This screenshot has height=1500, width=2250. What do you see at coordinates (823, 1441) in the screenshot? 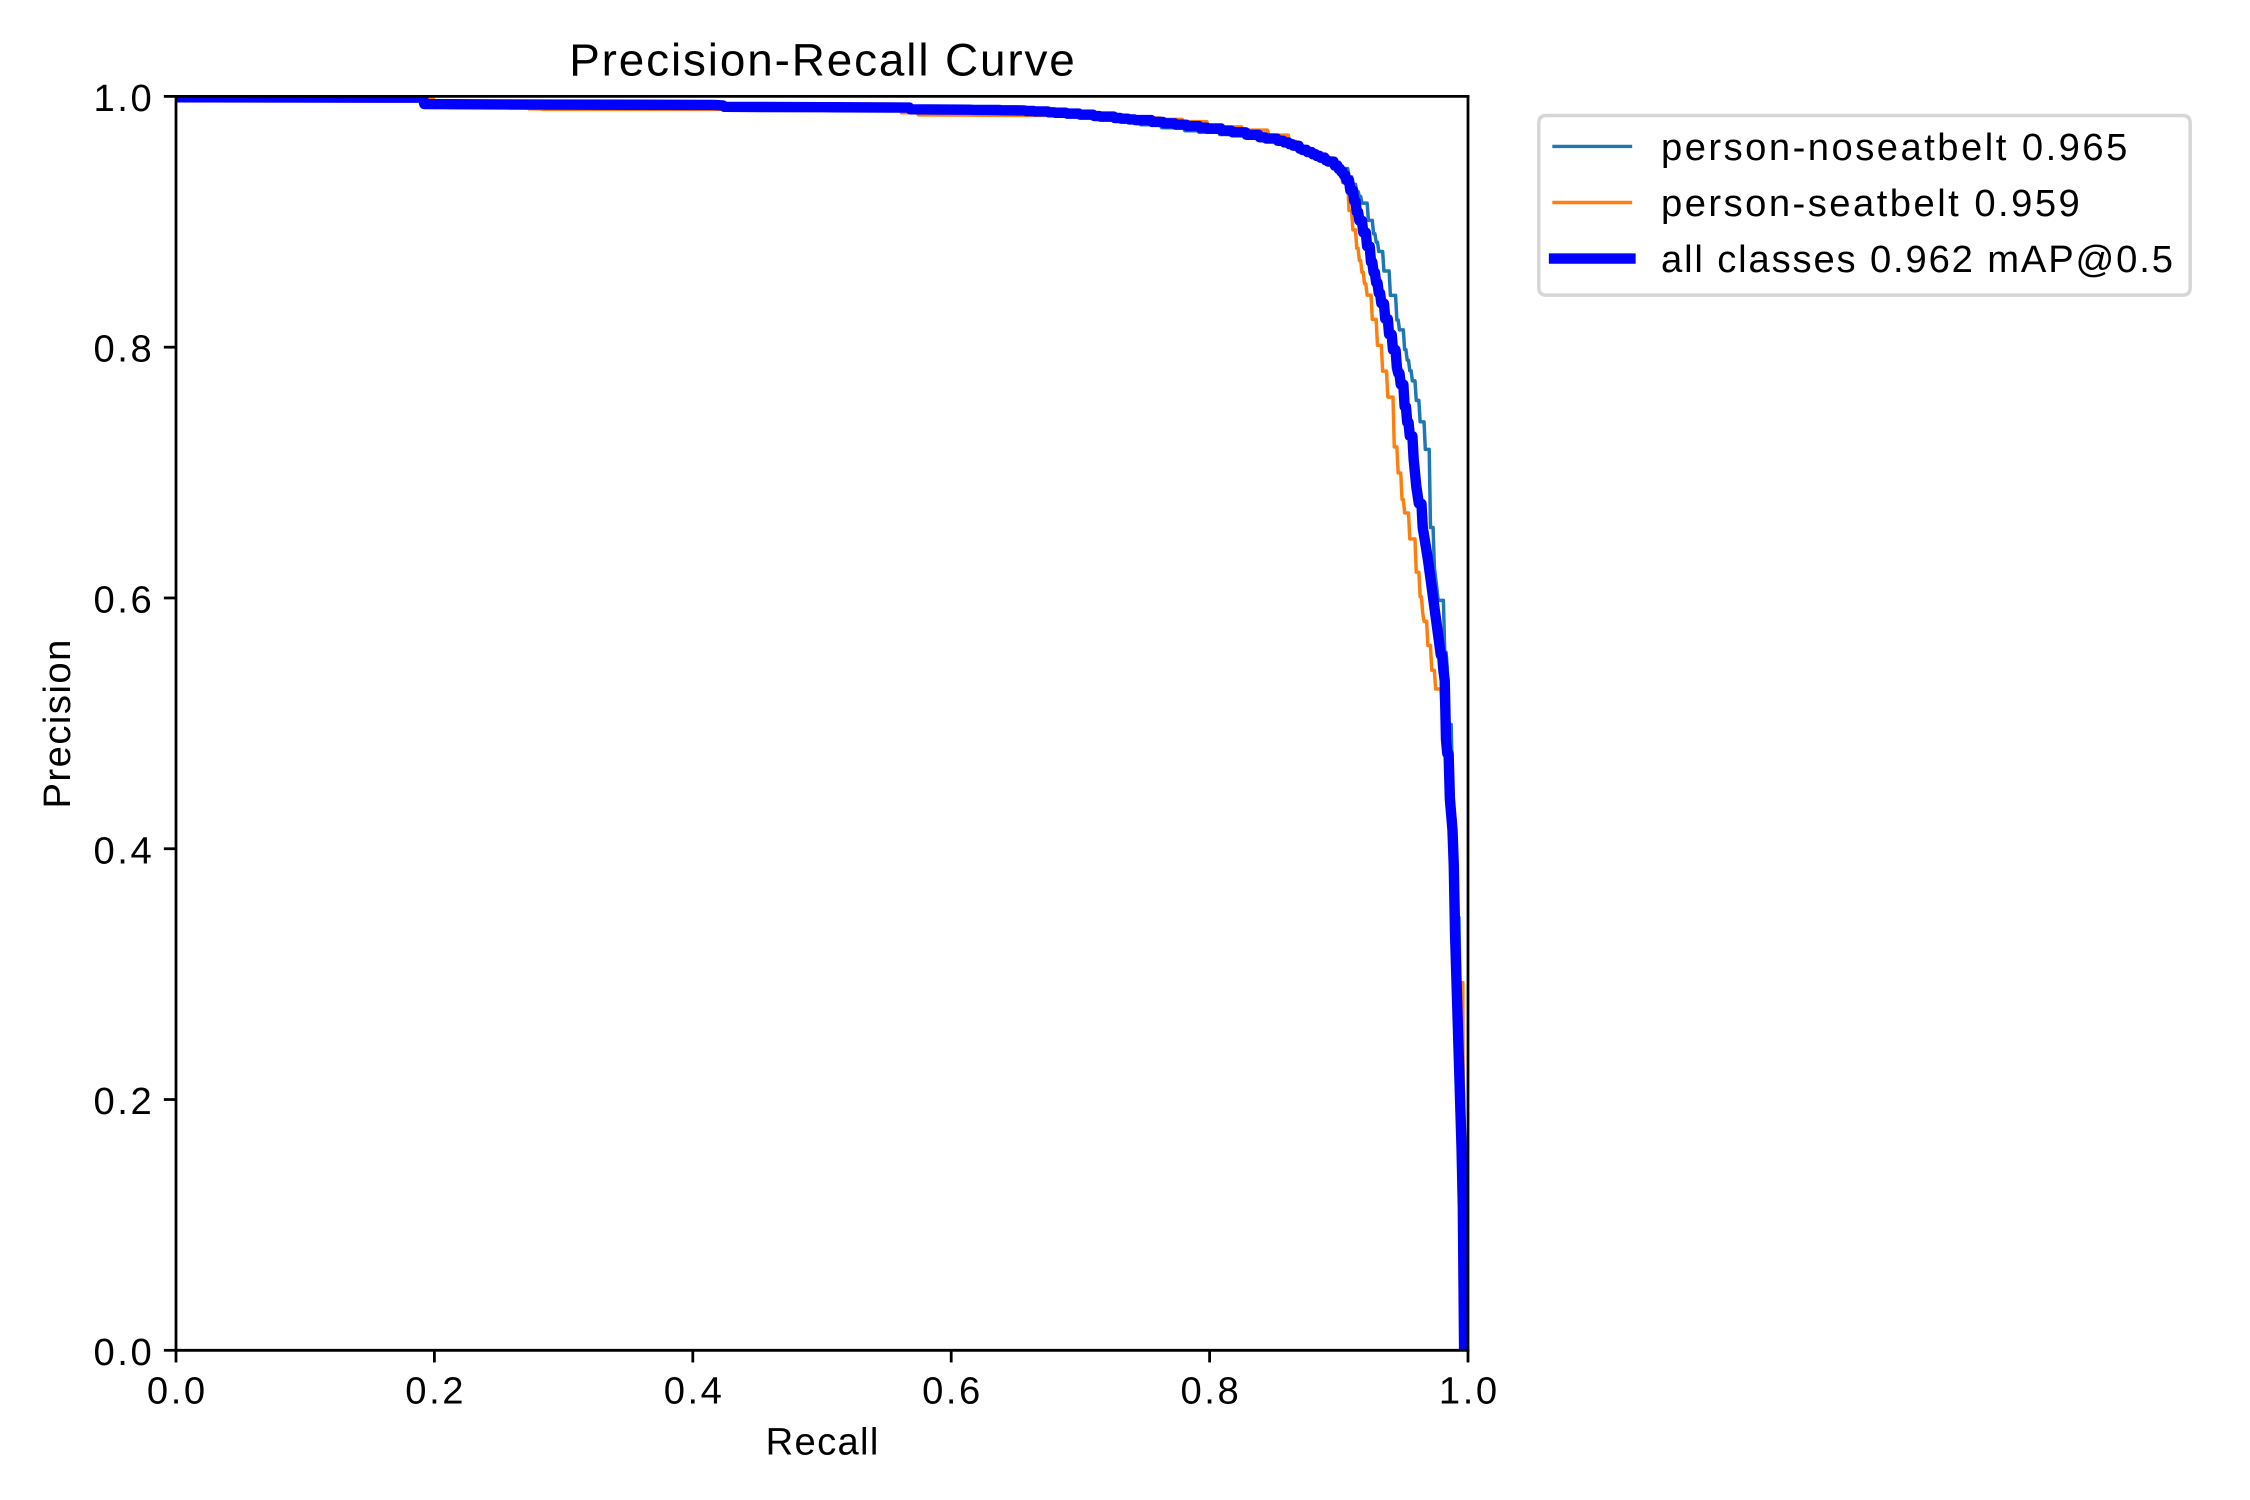
I see `svg-text: Recall` at bounding box center [823, 1441].